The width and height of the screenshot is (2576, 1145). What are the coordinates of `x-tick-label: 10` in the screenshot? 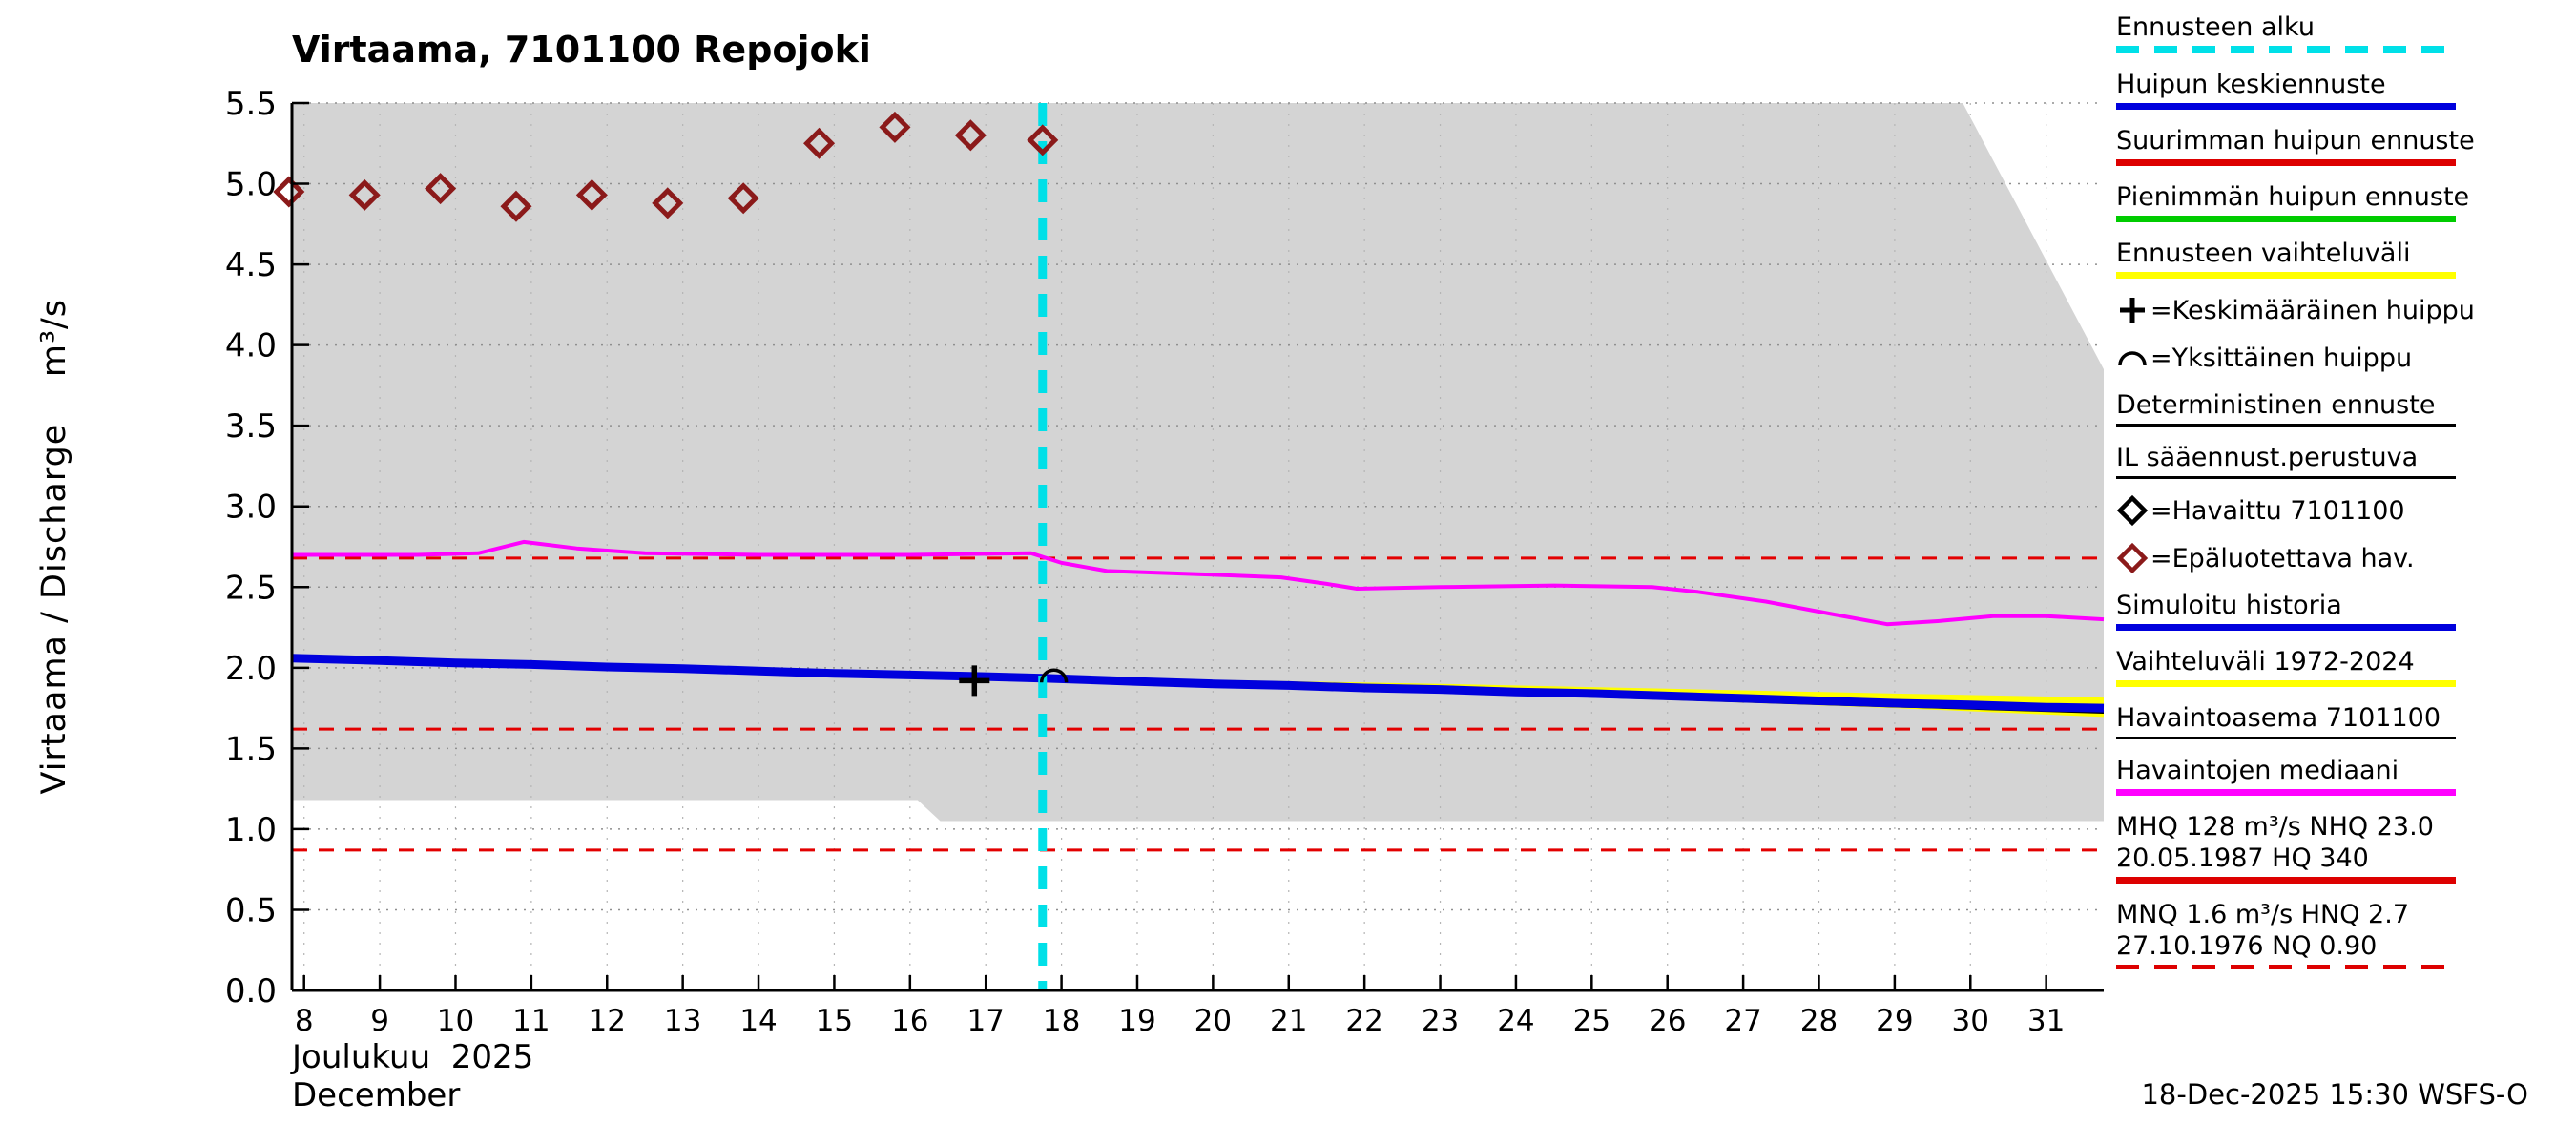 It's located at (455, 1021).